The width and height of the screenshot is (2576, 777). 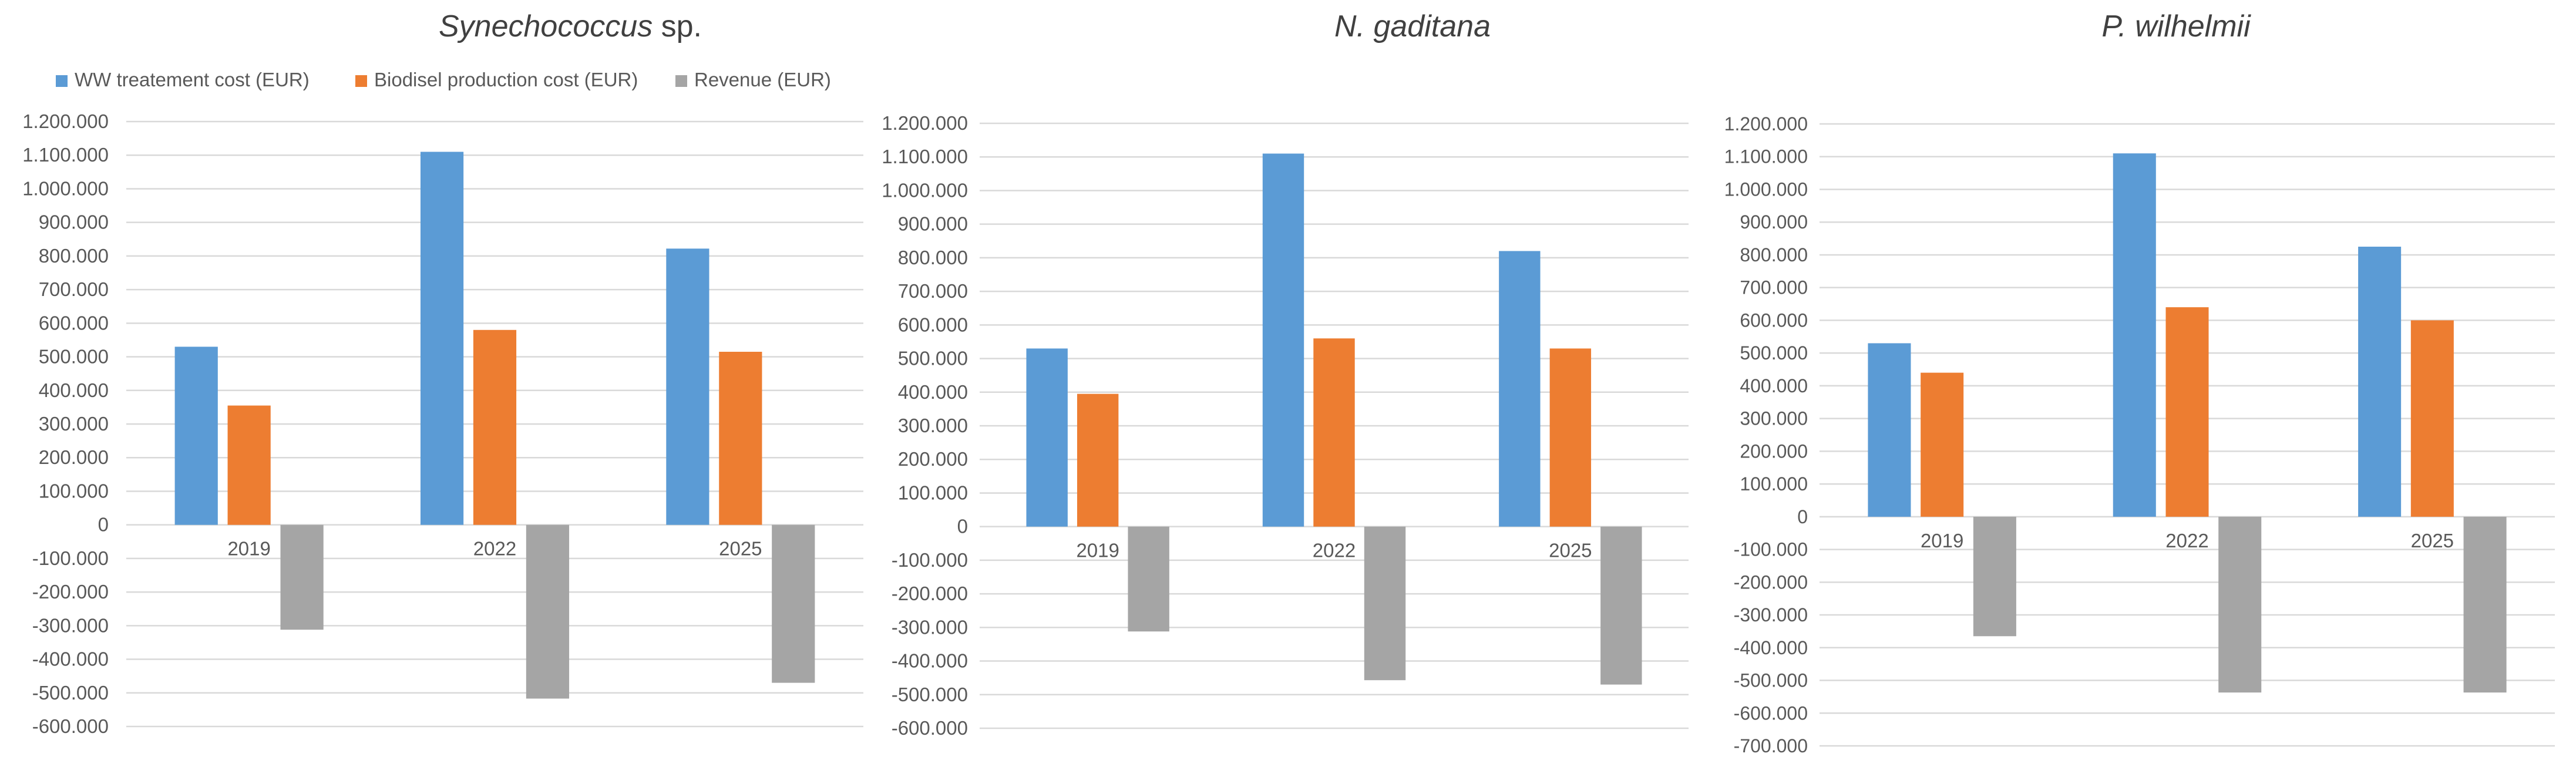 What do you see at coordinates (506, 79) in the screenshot?
I see `legend-label: Biodisel production cost (EUR)` at bounding box center [506, 79].